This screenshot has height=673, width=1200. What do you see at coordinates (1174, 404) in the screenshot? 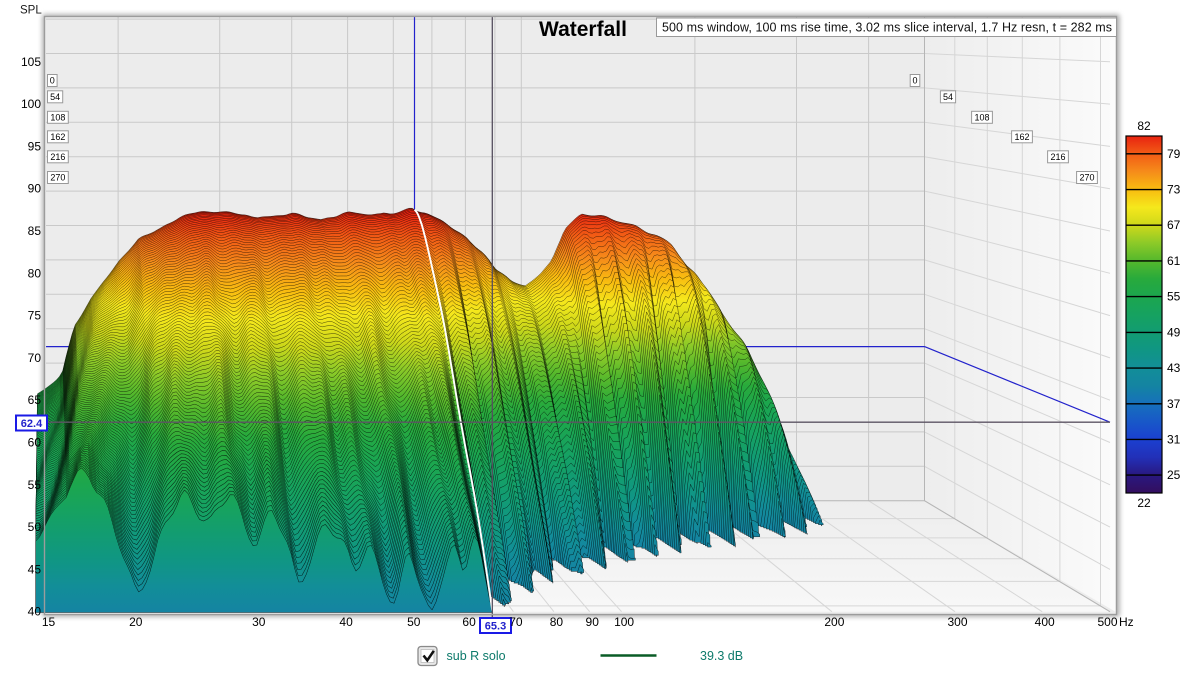
I see `svg-text: 37` at bounding box center [1174, 404].